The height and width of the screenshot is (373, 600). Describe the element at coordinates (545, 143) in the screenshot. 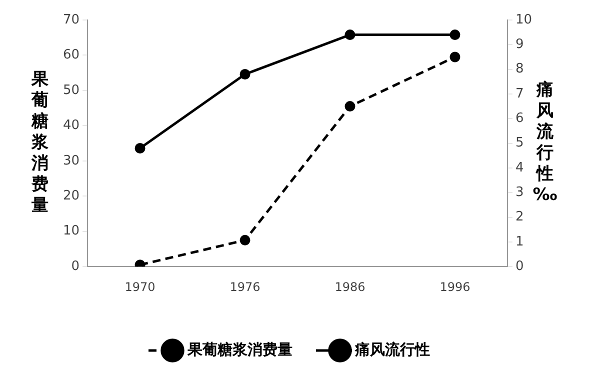

I see `y2-axis-title: 痛风流行性‰` at that location.